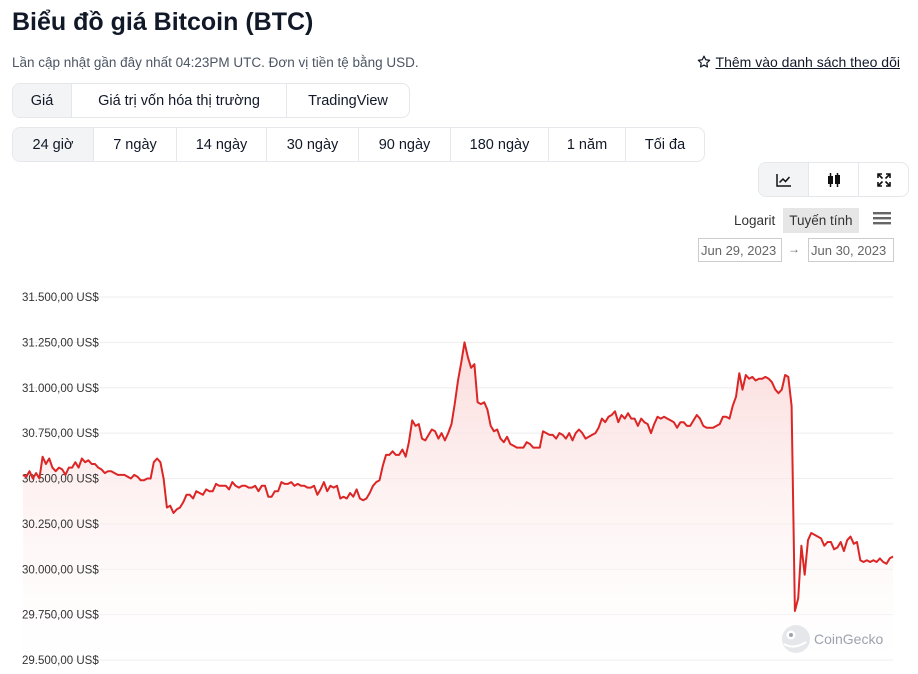  I want to click on date-from-input: Jun 29, 2023, so click(740, 250).